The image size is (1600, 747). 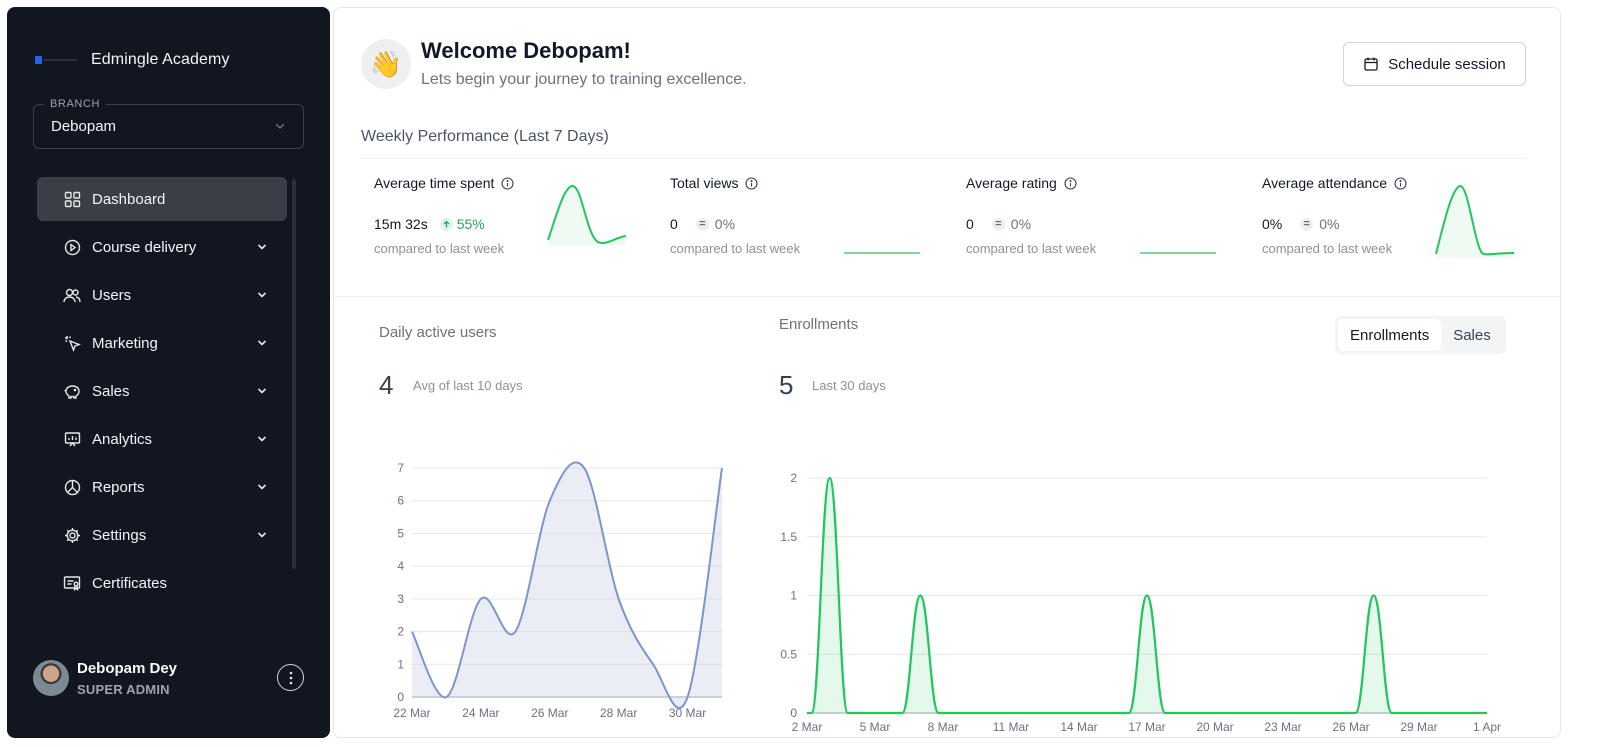 I want to click on sidebar-item-dashboard: Dashboard, so click(x=162, y=199).